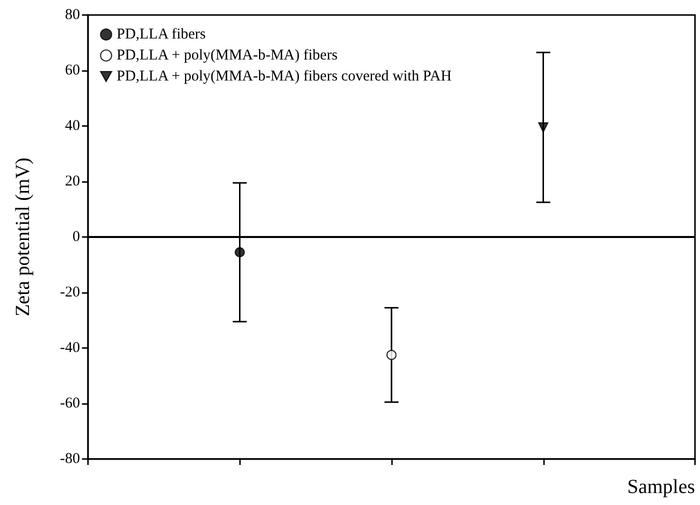  What do you see at coordinates (70, 404) in the screenshot?
I see `y-tick-label: -60` at bounding box center [70, 404].